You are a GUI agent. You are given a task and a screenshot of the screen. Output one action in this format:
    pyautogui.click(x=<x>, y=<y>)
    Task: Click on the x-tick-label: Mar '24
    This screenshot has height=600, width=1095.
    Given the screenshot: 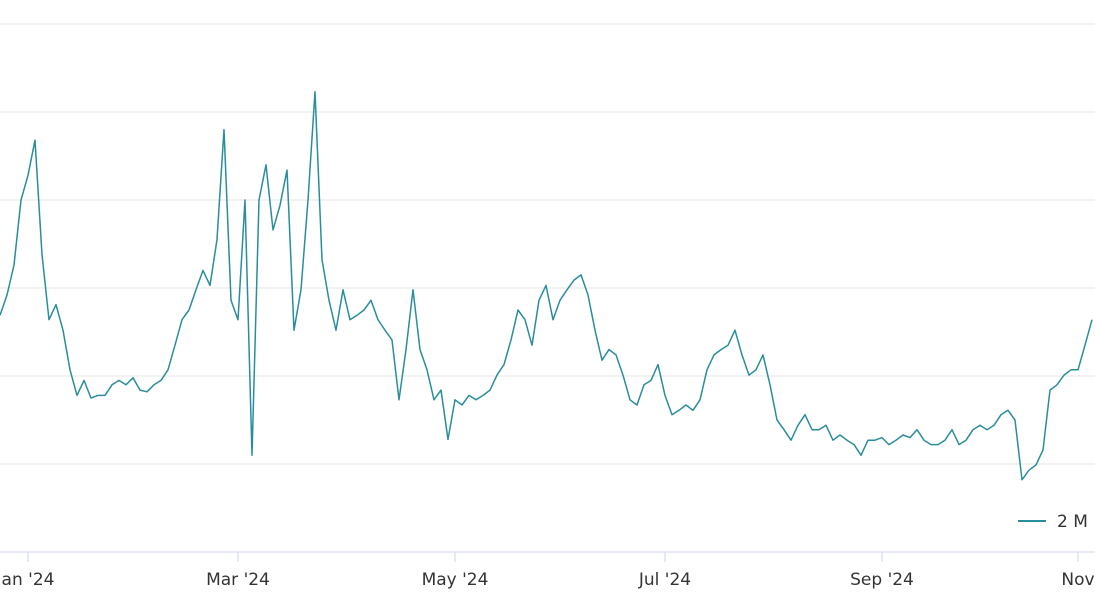 What is the action you would take?
    pyautogui.click(x=238, y=580)
    